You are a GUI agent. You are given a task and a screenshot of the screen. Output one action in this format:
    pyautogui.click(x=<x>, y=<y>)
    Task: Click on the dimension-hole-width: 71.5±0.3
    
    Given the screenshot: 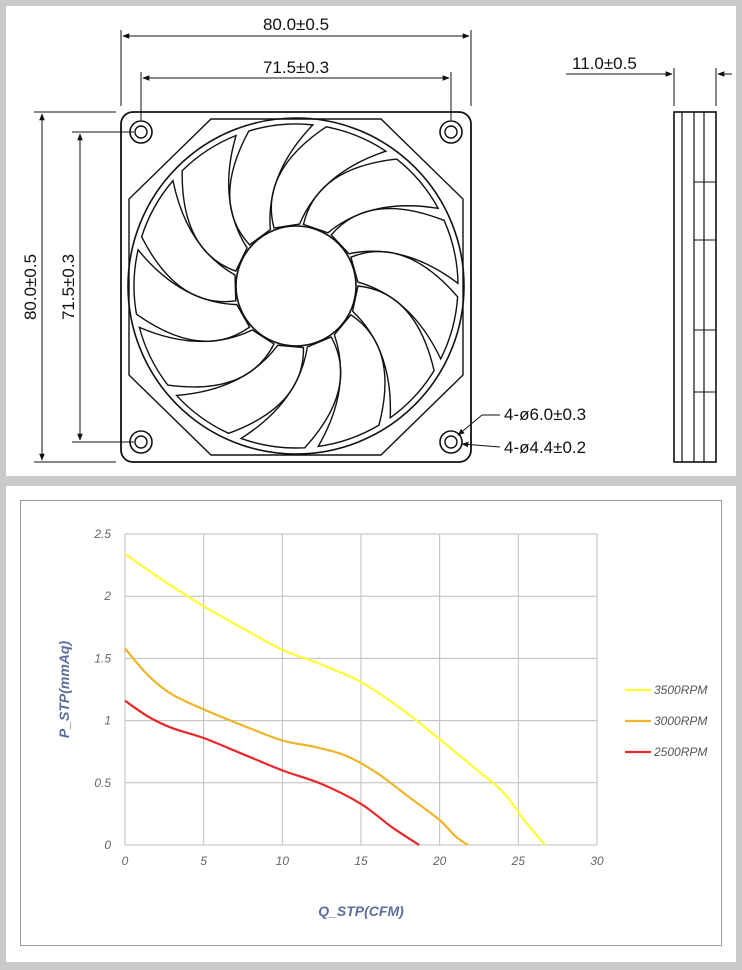 What is the action you would take?
    pyautogui.click(x=296, y=89)
    